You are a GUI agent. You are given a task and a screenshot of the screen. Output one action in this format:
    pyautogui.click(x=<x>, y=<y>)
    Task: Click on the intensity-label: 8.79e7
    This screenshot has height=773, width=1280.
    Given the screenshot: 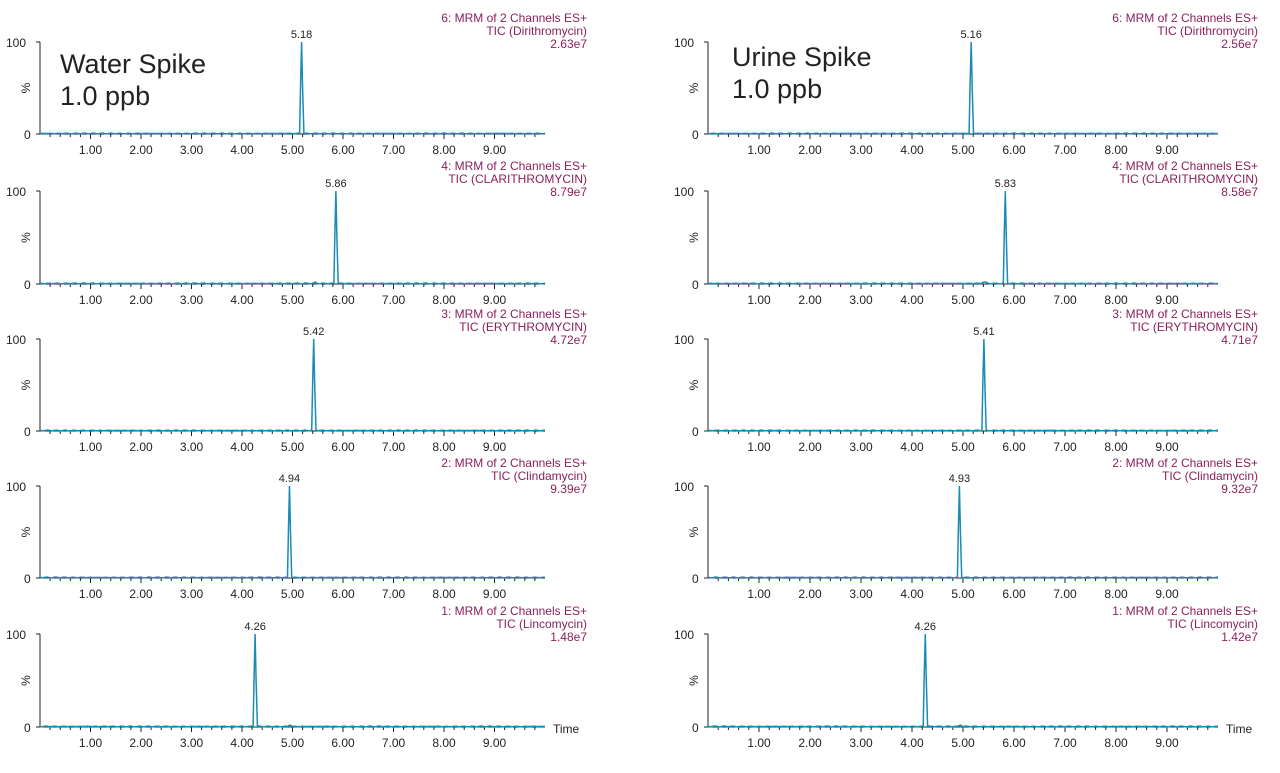 What is the action you would take?
    pyautogui.click(x=568, y=192)
    